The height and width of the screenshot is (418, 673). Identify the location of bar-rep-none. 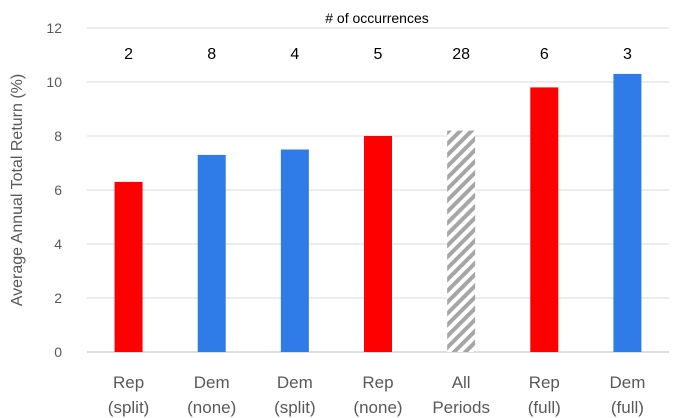
(378, 244).